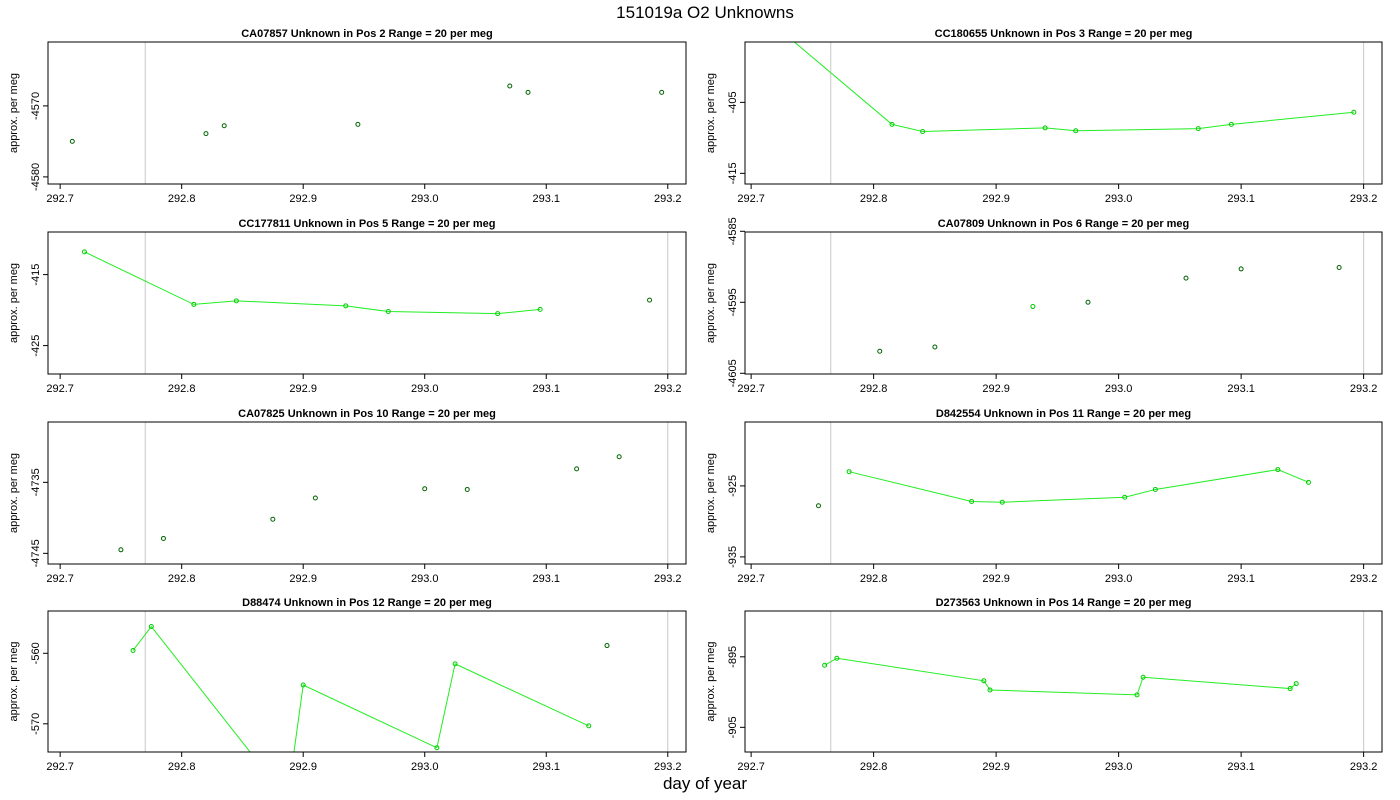  What do you see at coordinates (733, 302) in the screenshot?
I see `y-tick-label: -4595` at bounding box center [733, 302].